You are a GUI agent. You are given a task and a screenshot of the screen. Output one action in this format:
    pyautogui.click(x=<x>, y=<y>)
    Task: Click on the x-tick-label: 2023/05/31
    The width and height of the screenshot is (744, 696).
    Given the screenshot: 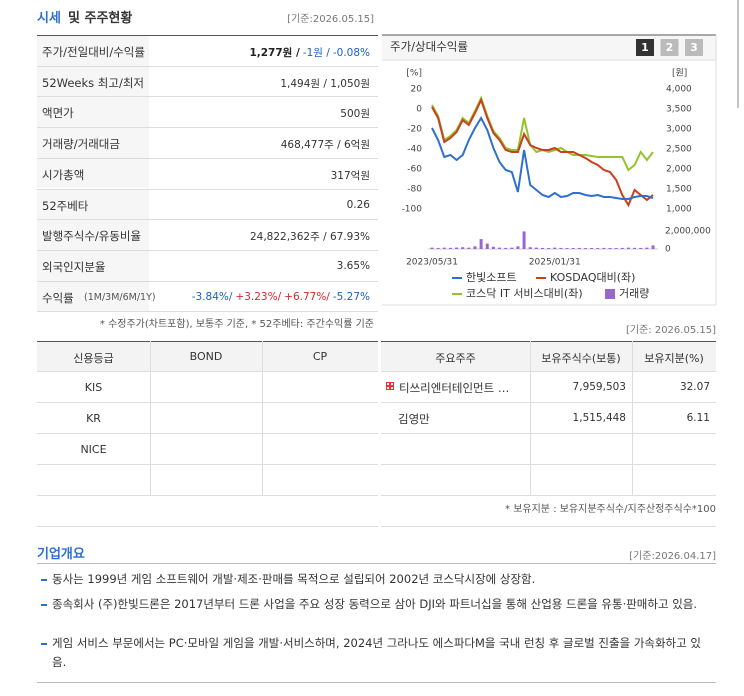 What is the action you would take?
    pyautogui.click(x=432, y=263)
    